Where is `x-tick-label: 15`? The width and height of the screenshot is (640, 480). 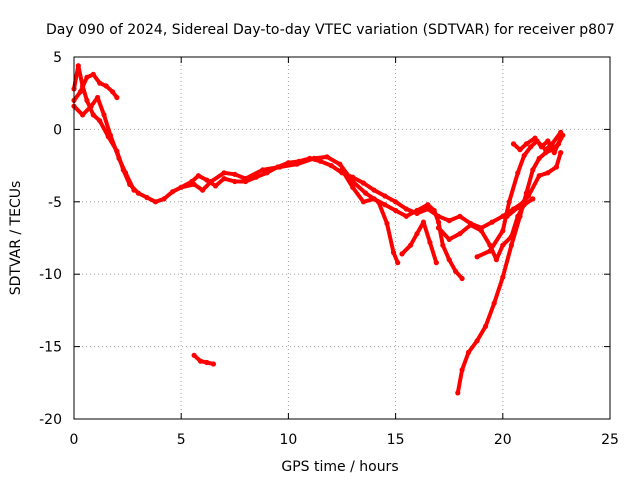
x-tick-label: 15 is located at coordinates (396, 440).